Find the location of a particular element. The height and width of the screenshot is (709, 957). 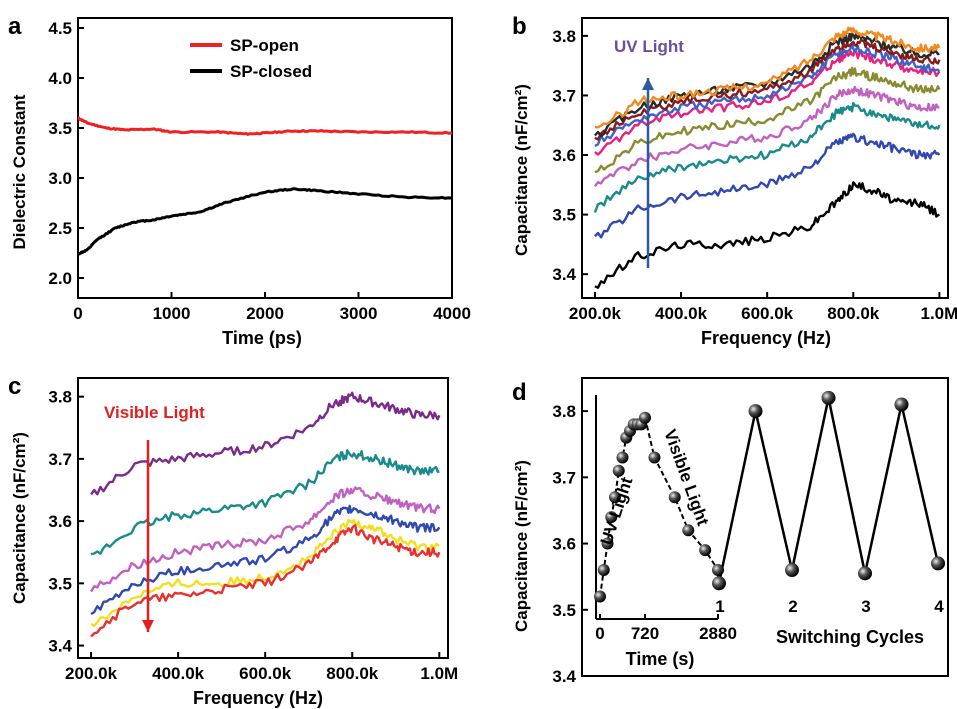

panel-b-arrow-head is located at coordinates (648, 84).